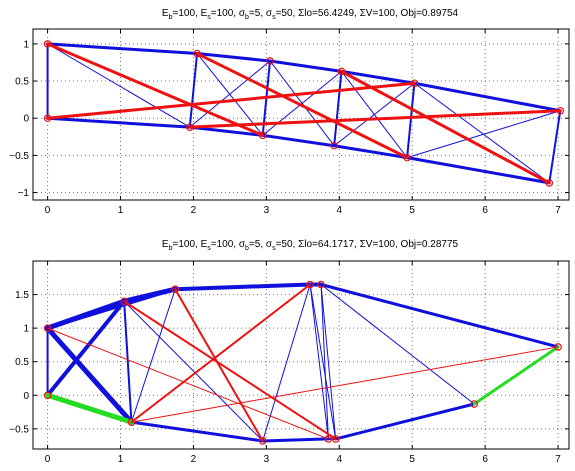 Image resolution: width=575 pixels, height=471 pixels. Describe the element at coordinates (22, 295) in the screenshot. I see `y-tick-label: 1.5` at that location.